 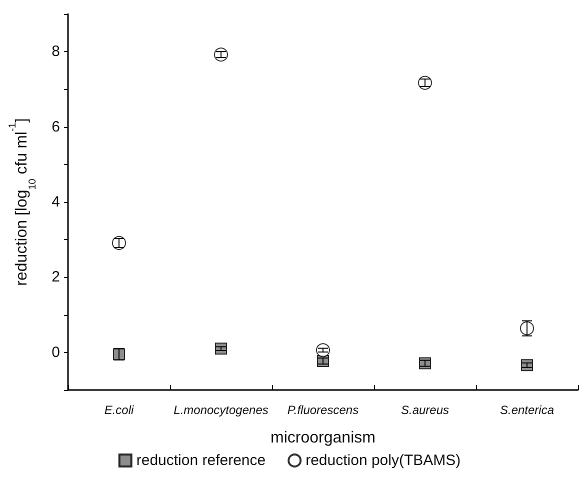 What do you see at coordinates (56, 277) in the screenshot?
I see `y-tick-label: 2` at bounding box center [56, 277].